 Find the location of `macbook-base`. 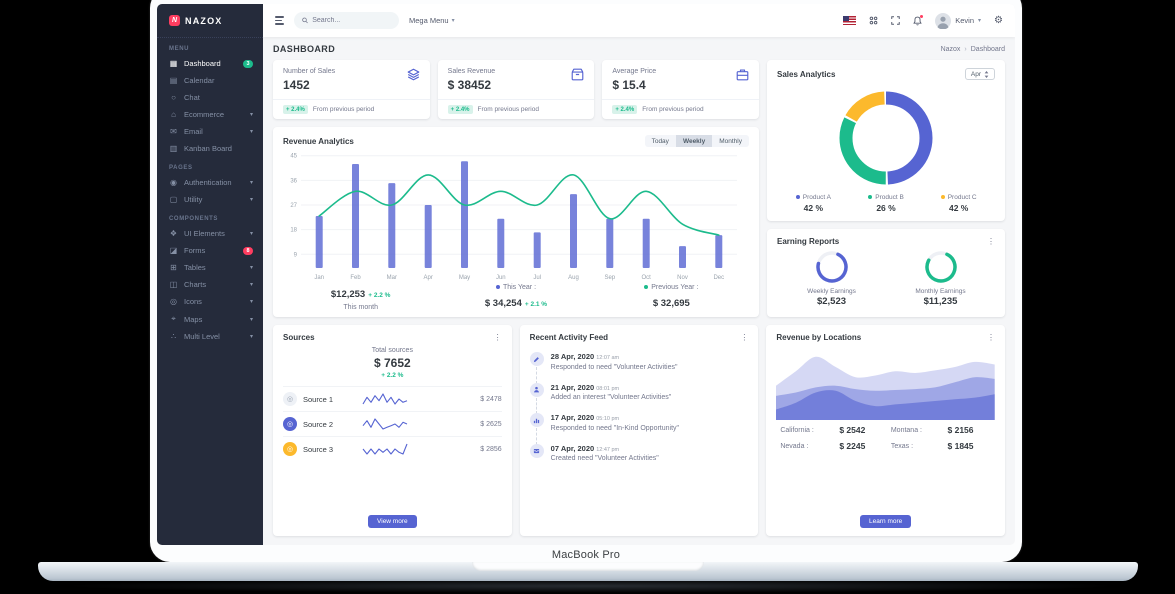

macbook-base is located at coordinates (588, 571).